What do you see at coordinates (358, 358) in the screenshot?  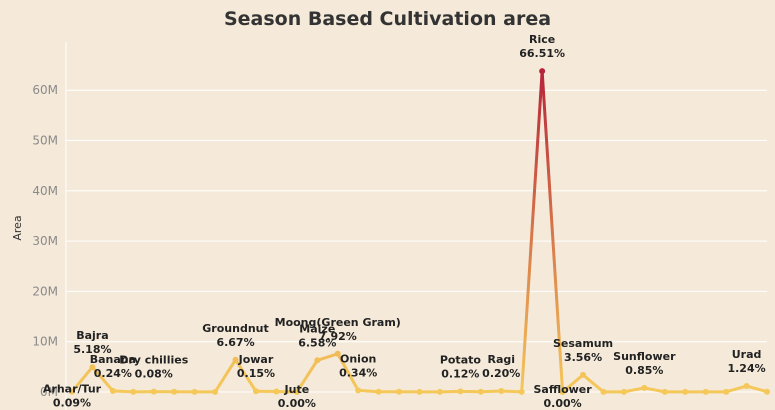 I see `data-label-name: Onion` at bounding box center [358, 358].